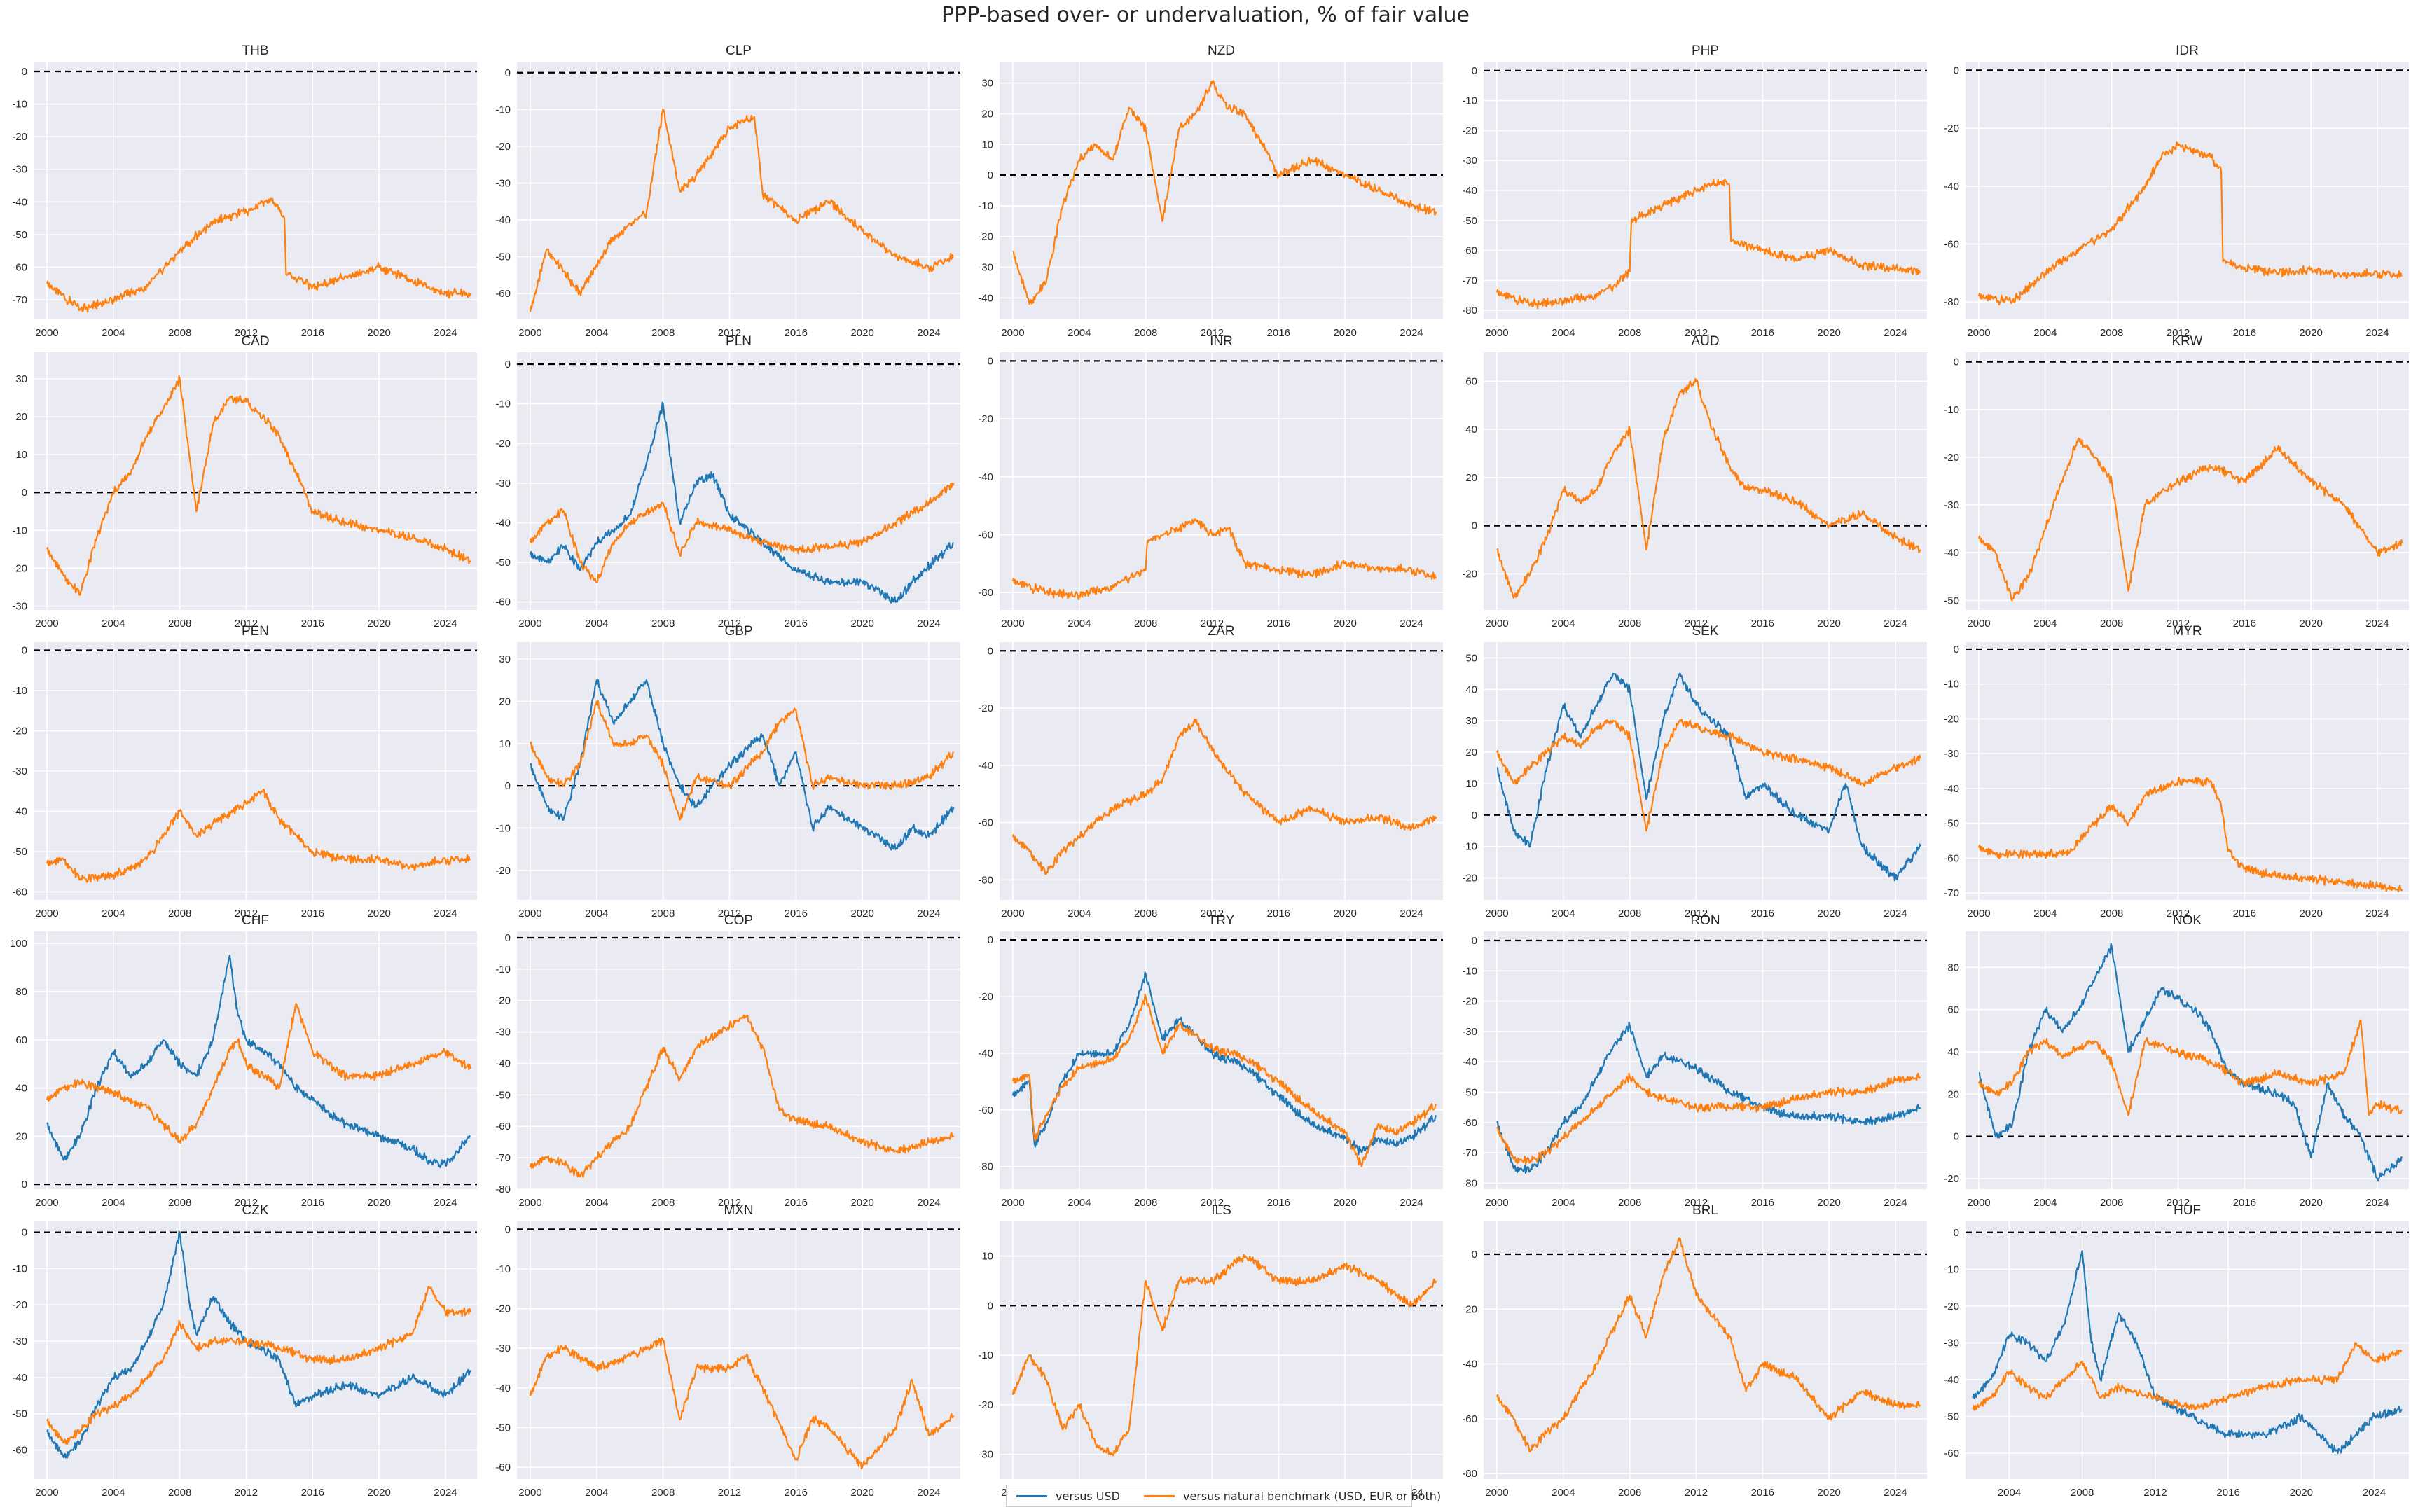 The image size is (2411, 1512). I want to click on panel-title: SEK, so click(1705, 631).